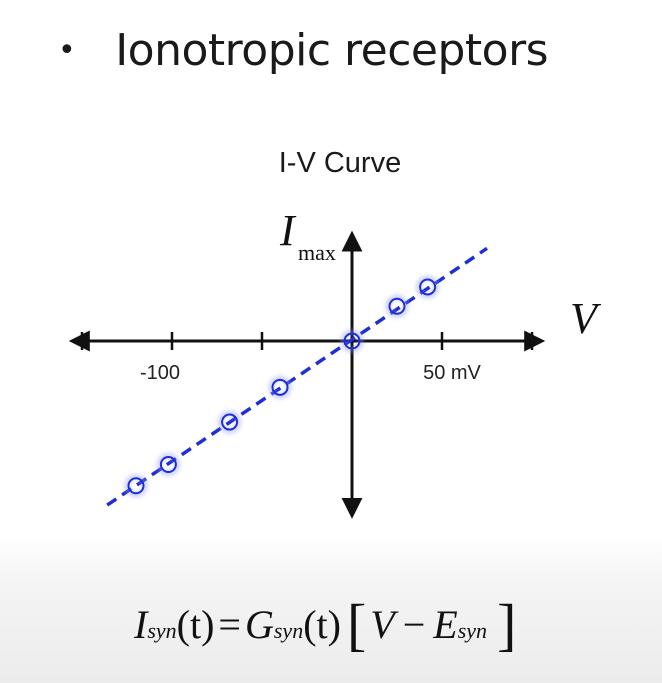 The height and width of the screenshot is (683, 662). What do you see at coordinates (141, 624) in the screenshot?
I see `eq-lhs-symbol: I` at bounding box center [141, 624].